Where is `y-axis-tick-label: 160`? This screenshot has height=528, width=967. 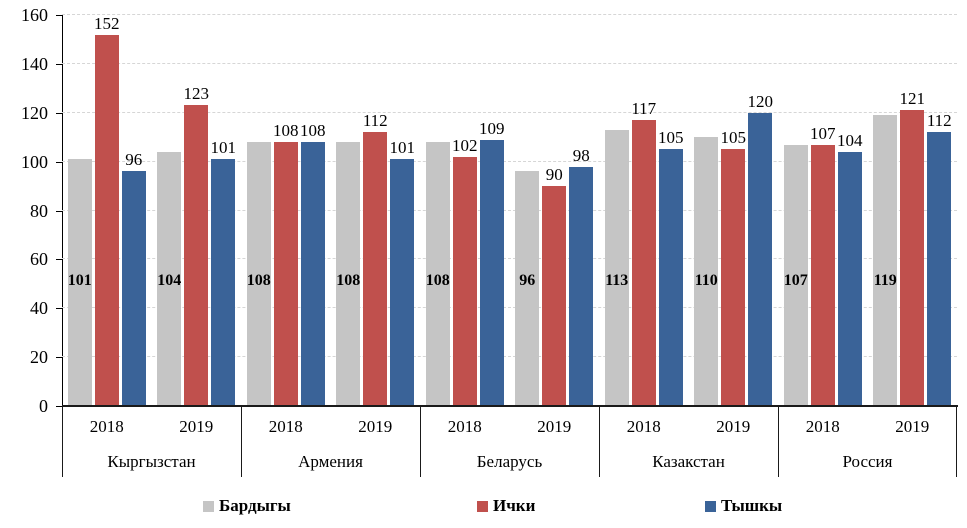 y-axis-tick-label: 160 is located at coordinates (34, 15).